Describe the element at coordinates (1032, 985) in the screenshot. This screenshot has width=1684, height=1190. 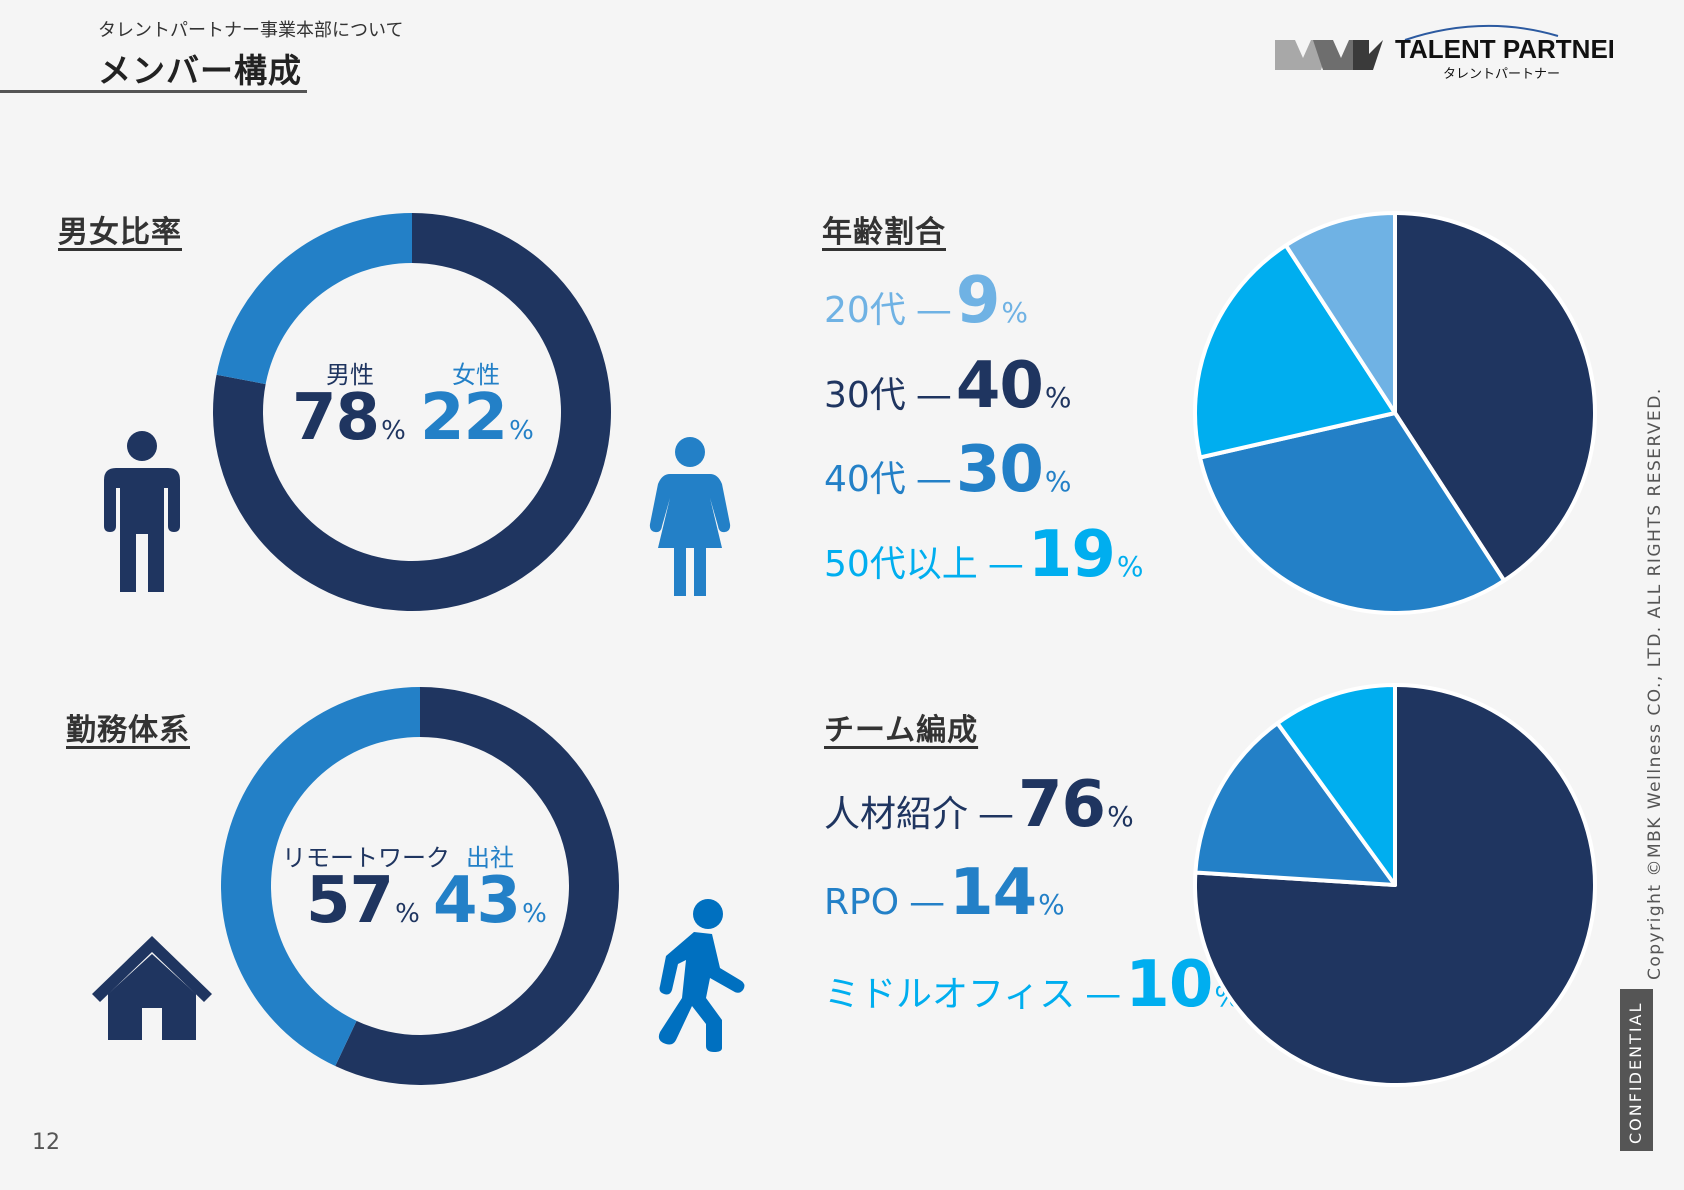
I see `team-row-middle-office: ミドルオフィス—10%` at that location.